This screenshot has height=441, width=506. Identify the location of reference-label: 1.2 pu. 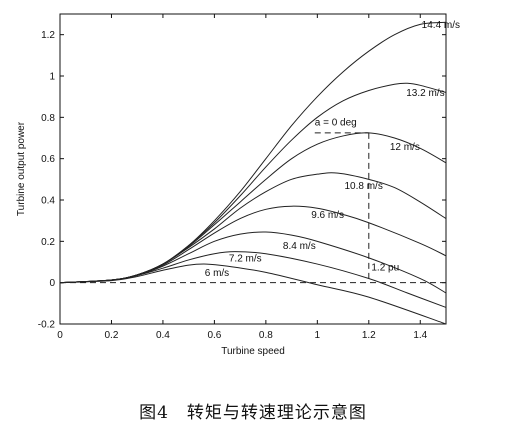
(385, 267).